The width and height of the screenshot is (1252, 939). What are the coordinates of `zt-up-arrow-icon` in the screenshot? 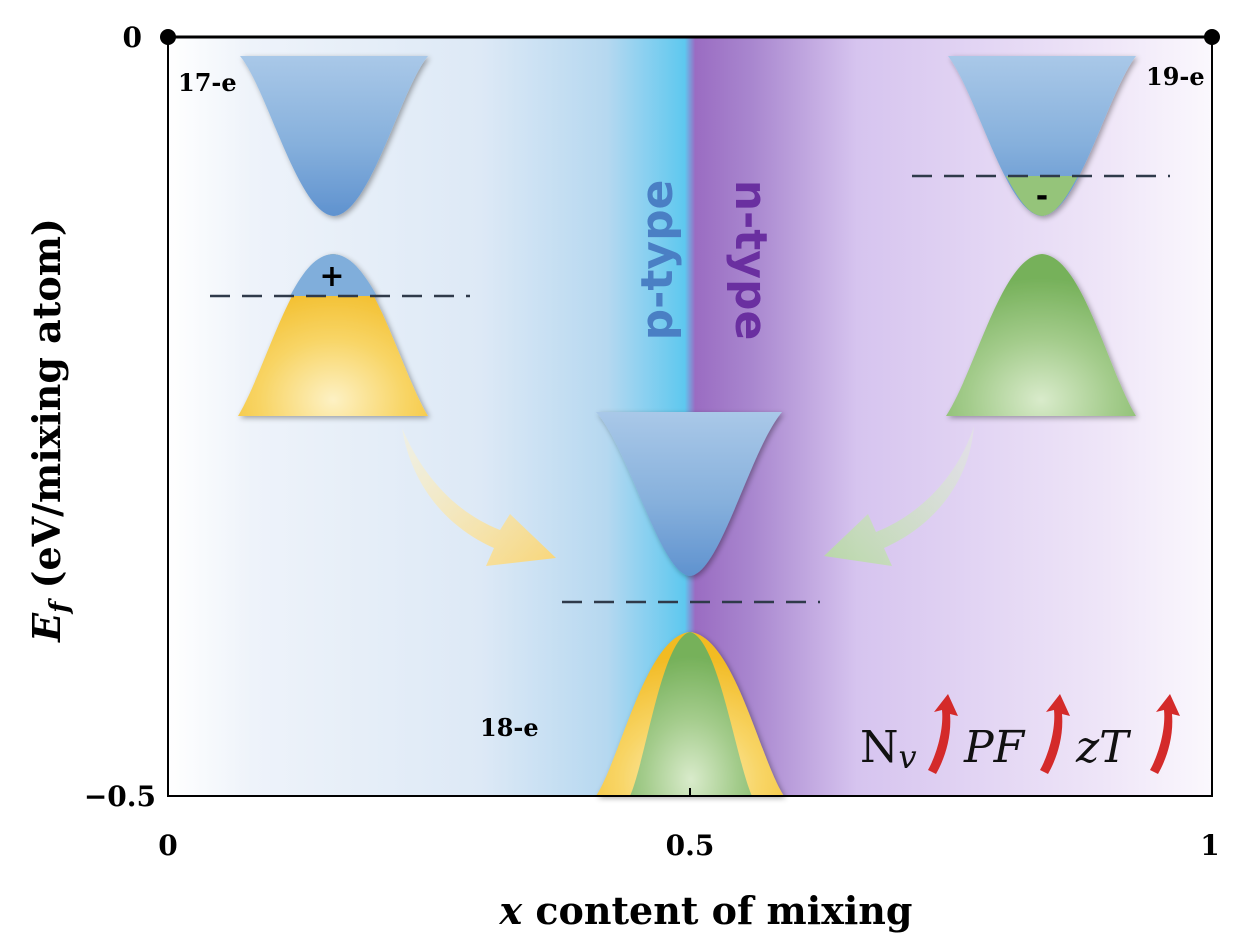 It's located at (1165, 734).